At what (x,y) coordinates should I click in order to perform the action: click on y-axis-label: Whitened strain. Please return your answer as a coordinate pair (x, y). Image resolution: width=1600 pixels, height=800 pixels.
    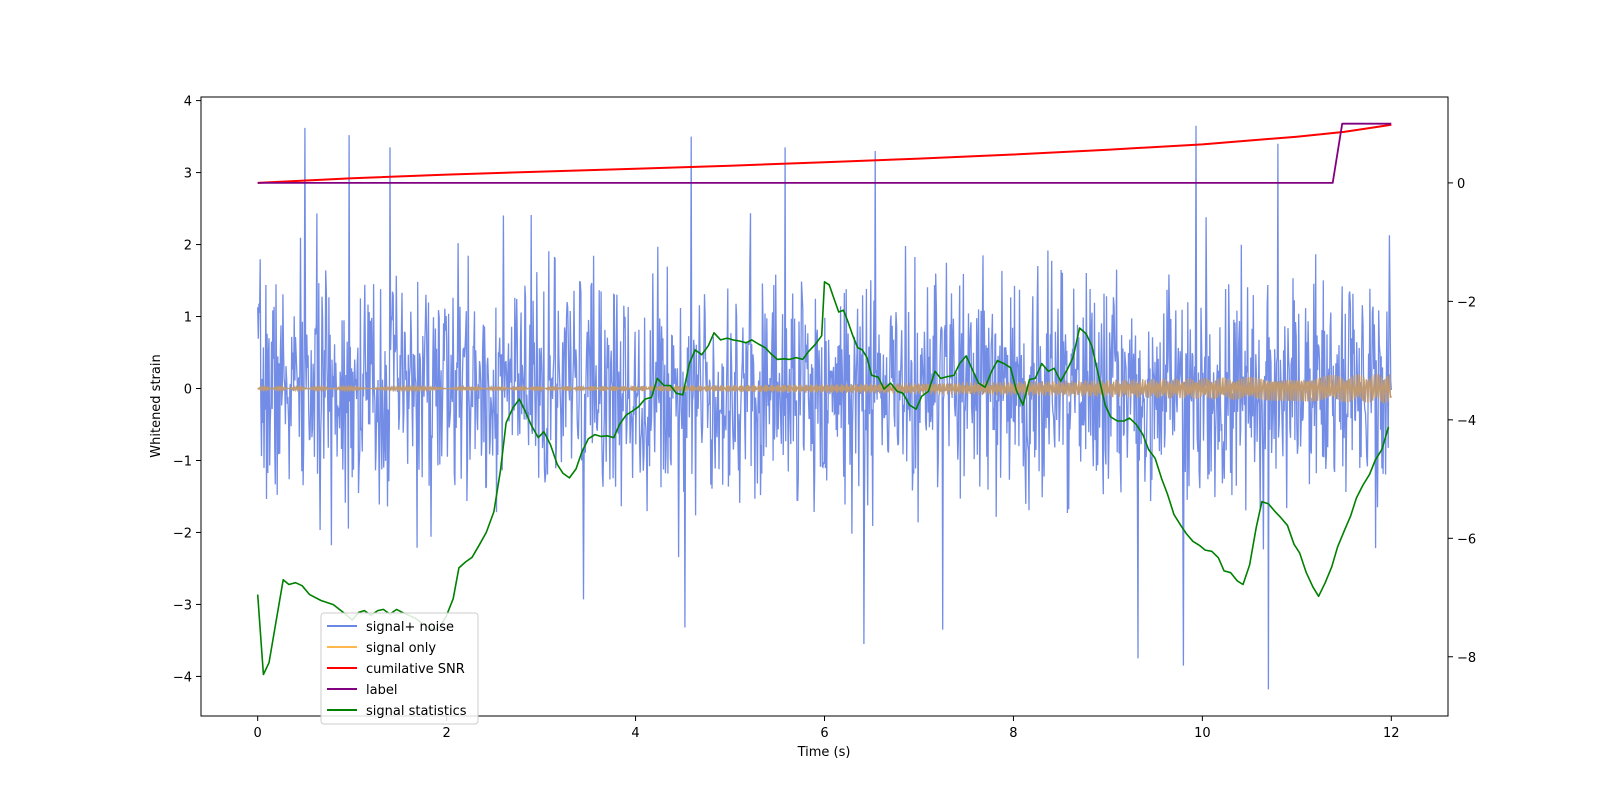
    Looking at the image, I should click on (156, 405).